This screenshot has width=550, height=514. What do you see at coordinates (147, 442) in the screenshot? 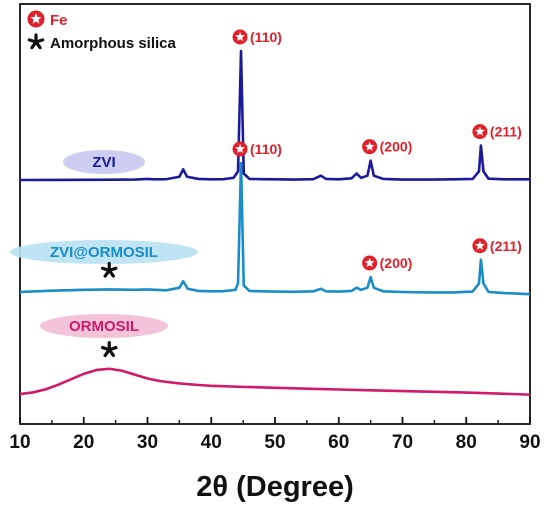
I see `x-tick-label-30: 30` at bounding box center [147, 442].